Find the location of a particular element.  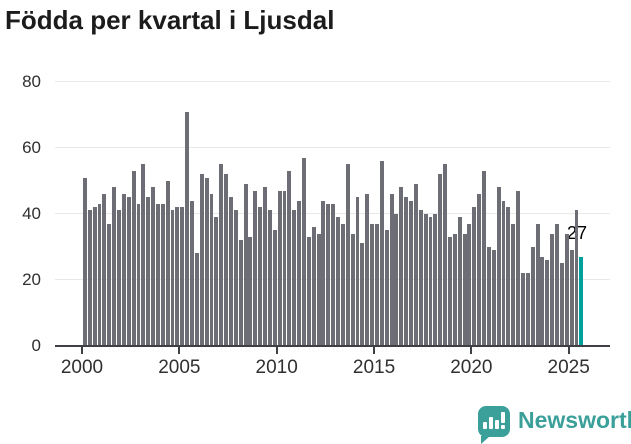

x-axis-line is located at coordinates (332, 345).